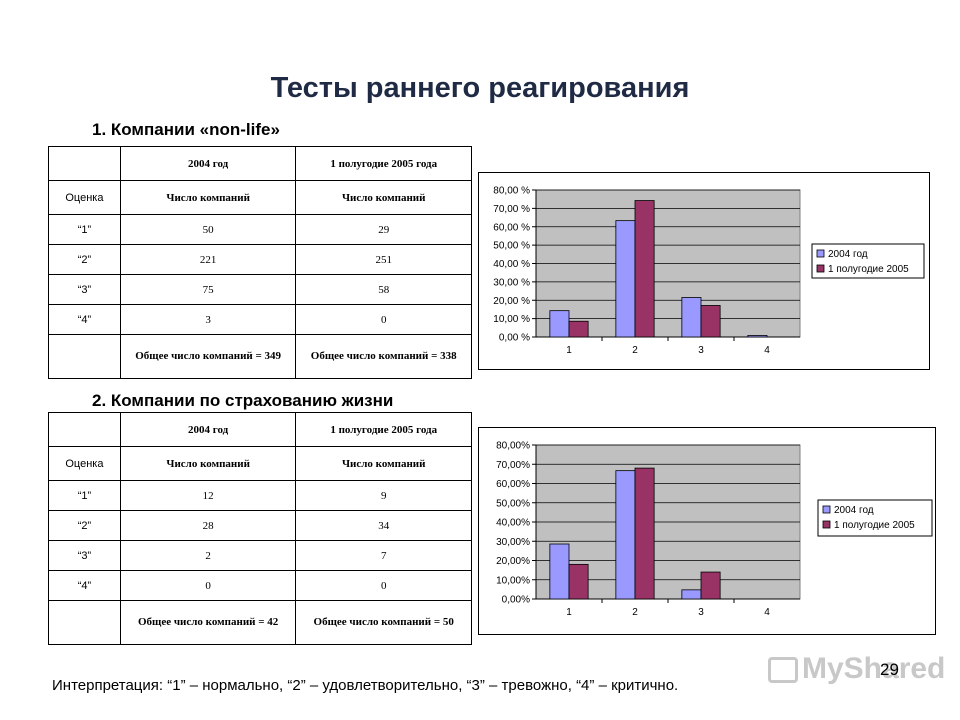 The image size is (960, 720). I want to click on table-total-cell: Общее число компаний = 42, so click(208, 622).